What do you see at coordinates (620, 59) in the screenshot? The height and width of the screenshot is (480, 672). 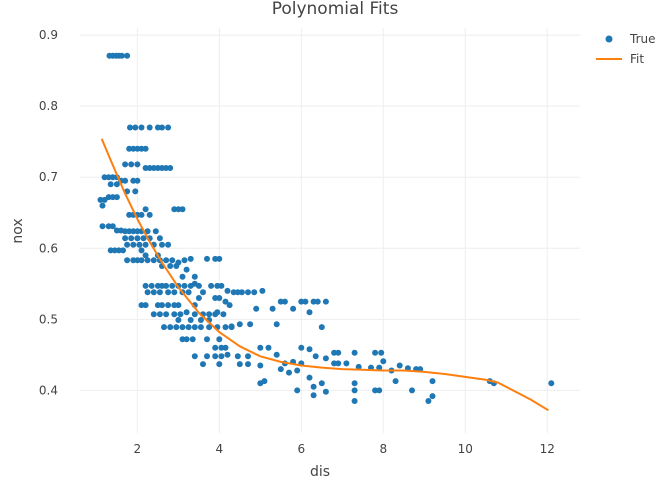 I see `legend-item-fit: Fit` at bounding box center [620, 59].